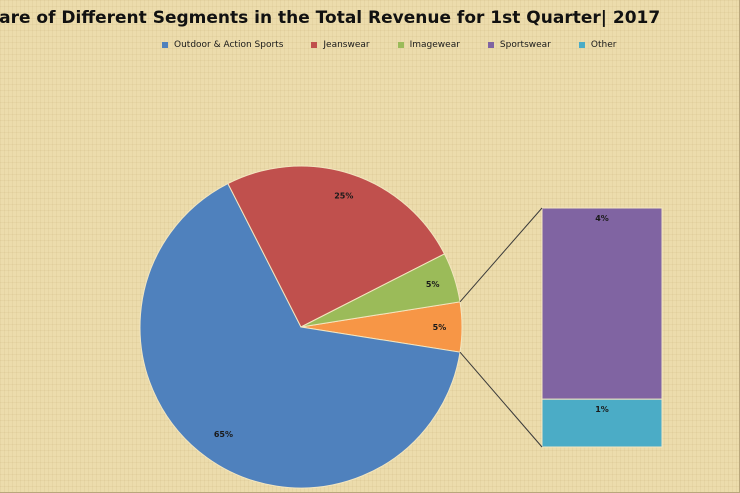 The width and height of the screenshot is (740, 493). I want to click on legend-item: Jeanswear, so click(340, 45).